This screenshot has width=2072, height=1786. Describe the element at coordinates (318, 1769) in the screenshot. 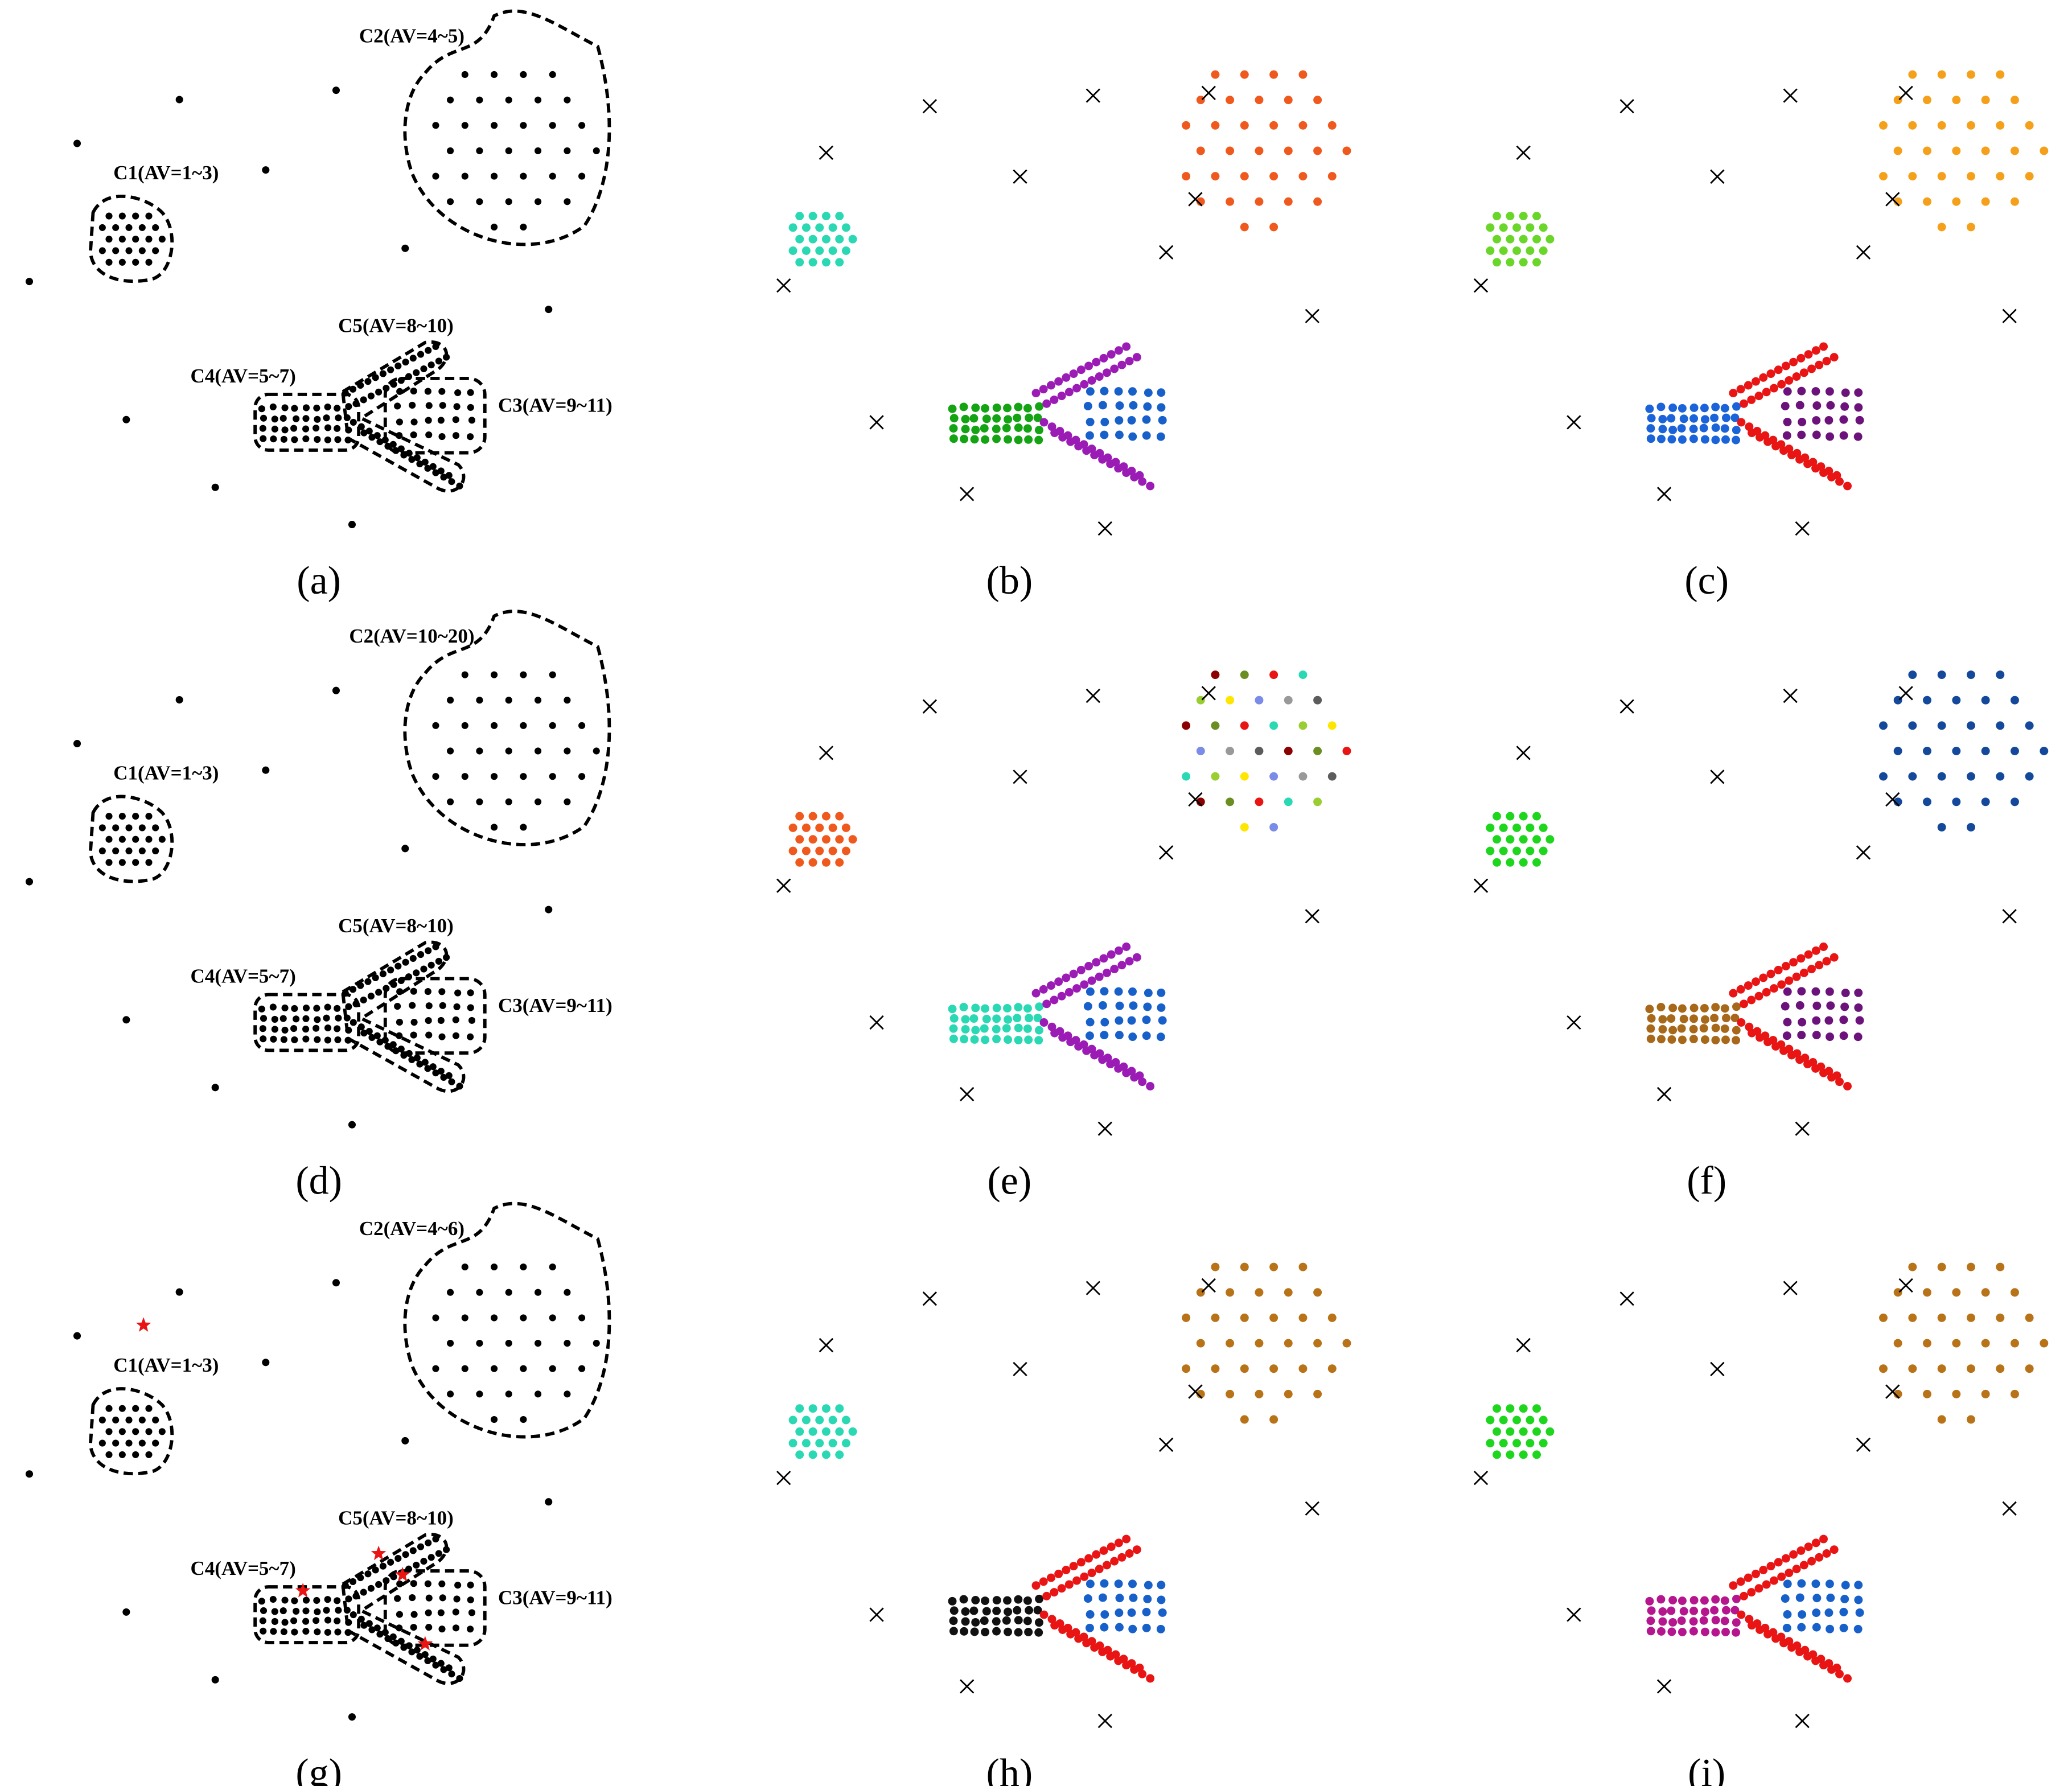

I see `panel-label: (g)` at that location.